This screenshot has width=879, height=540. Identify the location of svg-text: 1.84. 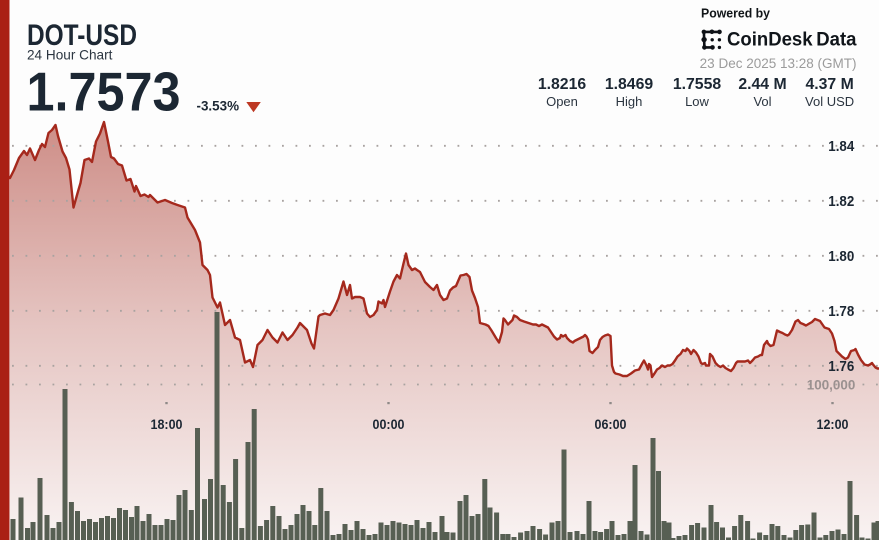
(841, 147).